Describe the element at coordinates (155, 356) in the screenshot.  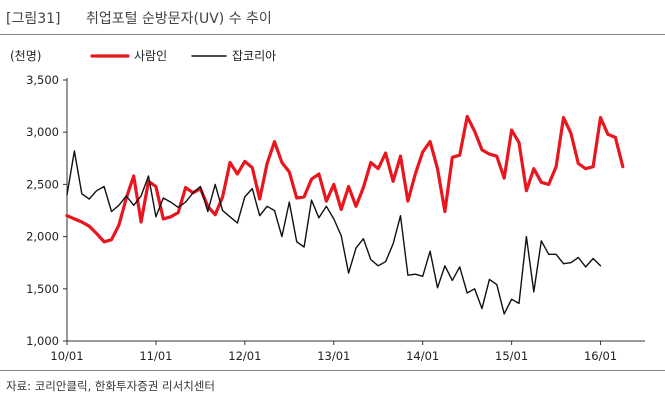
I see `x-tick-label: 11/01` at that location.